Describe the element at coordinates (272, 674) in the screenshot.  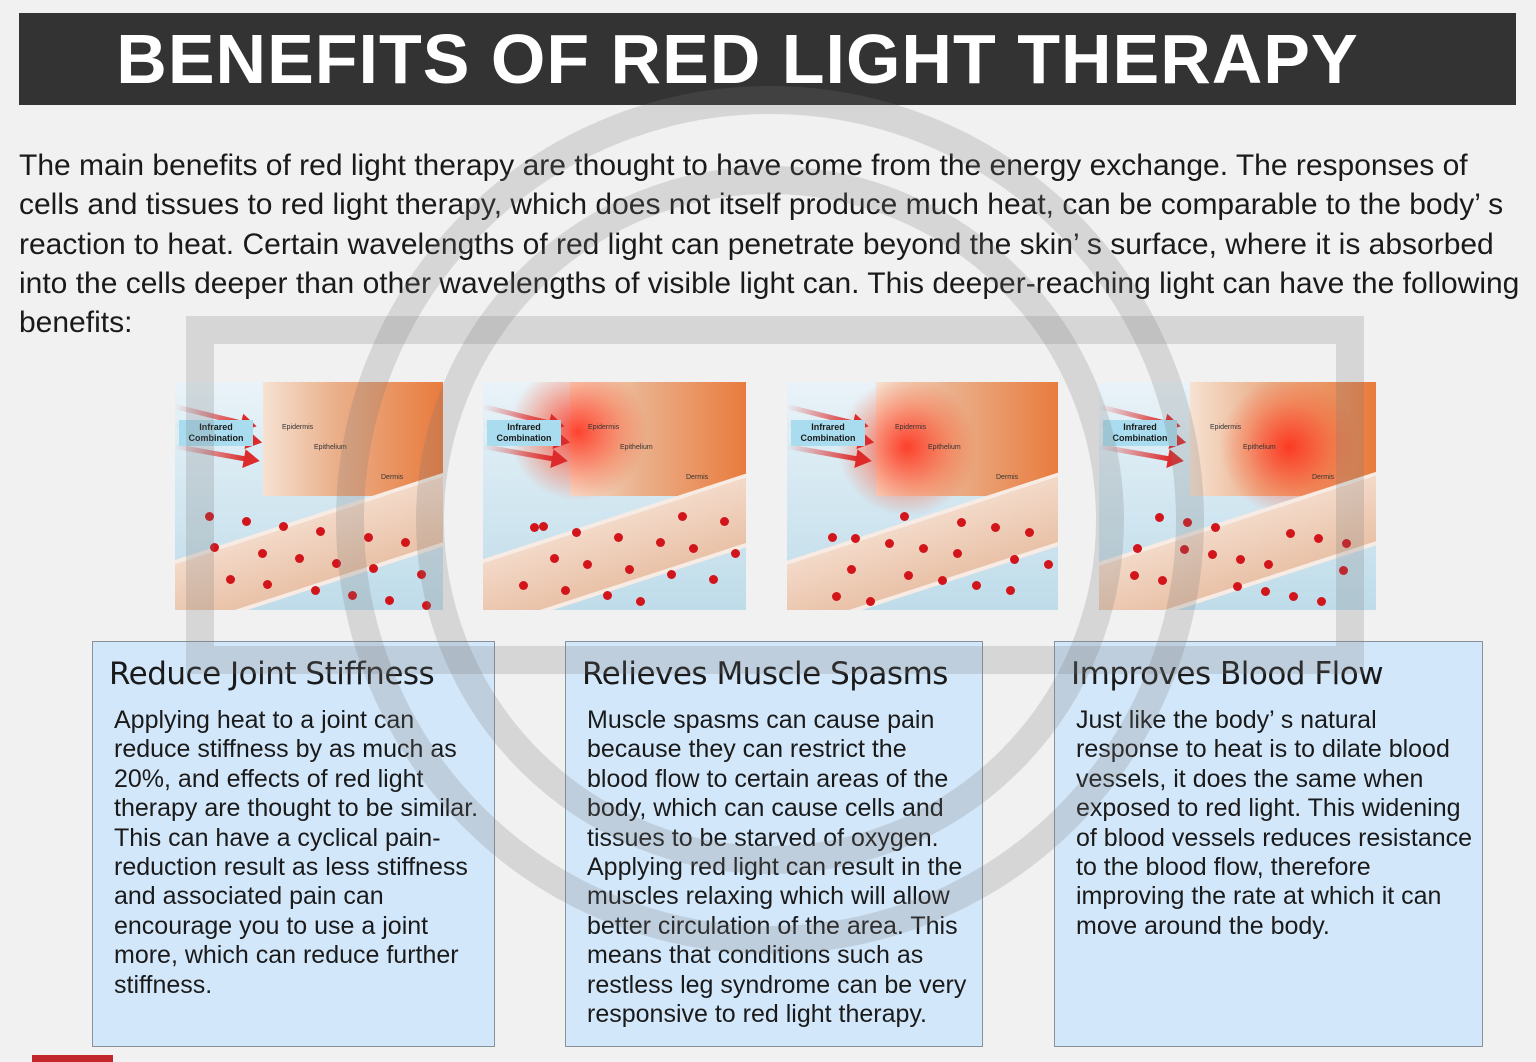
I see `card-heading: Reduce Joint Stiffness` at that location.